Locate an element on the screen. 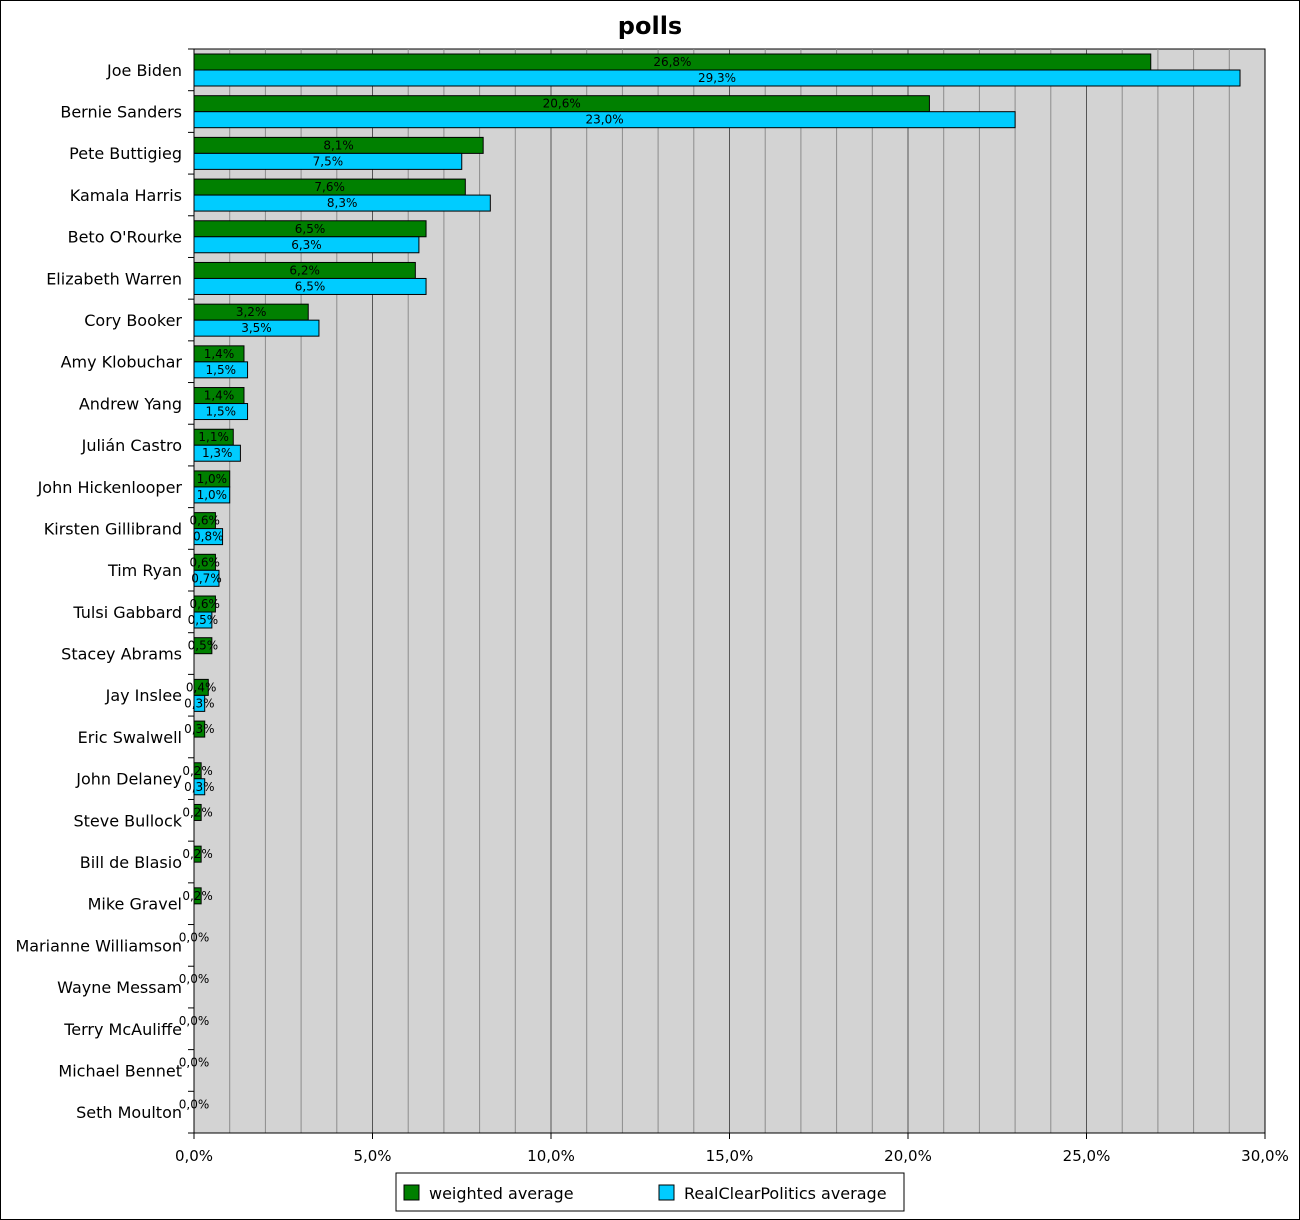  data-label-beto-o-rourke-weighted-average: 6,5% is located at coordinates (310, 229).